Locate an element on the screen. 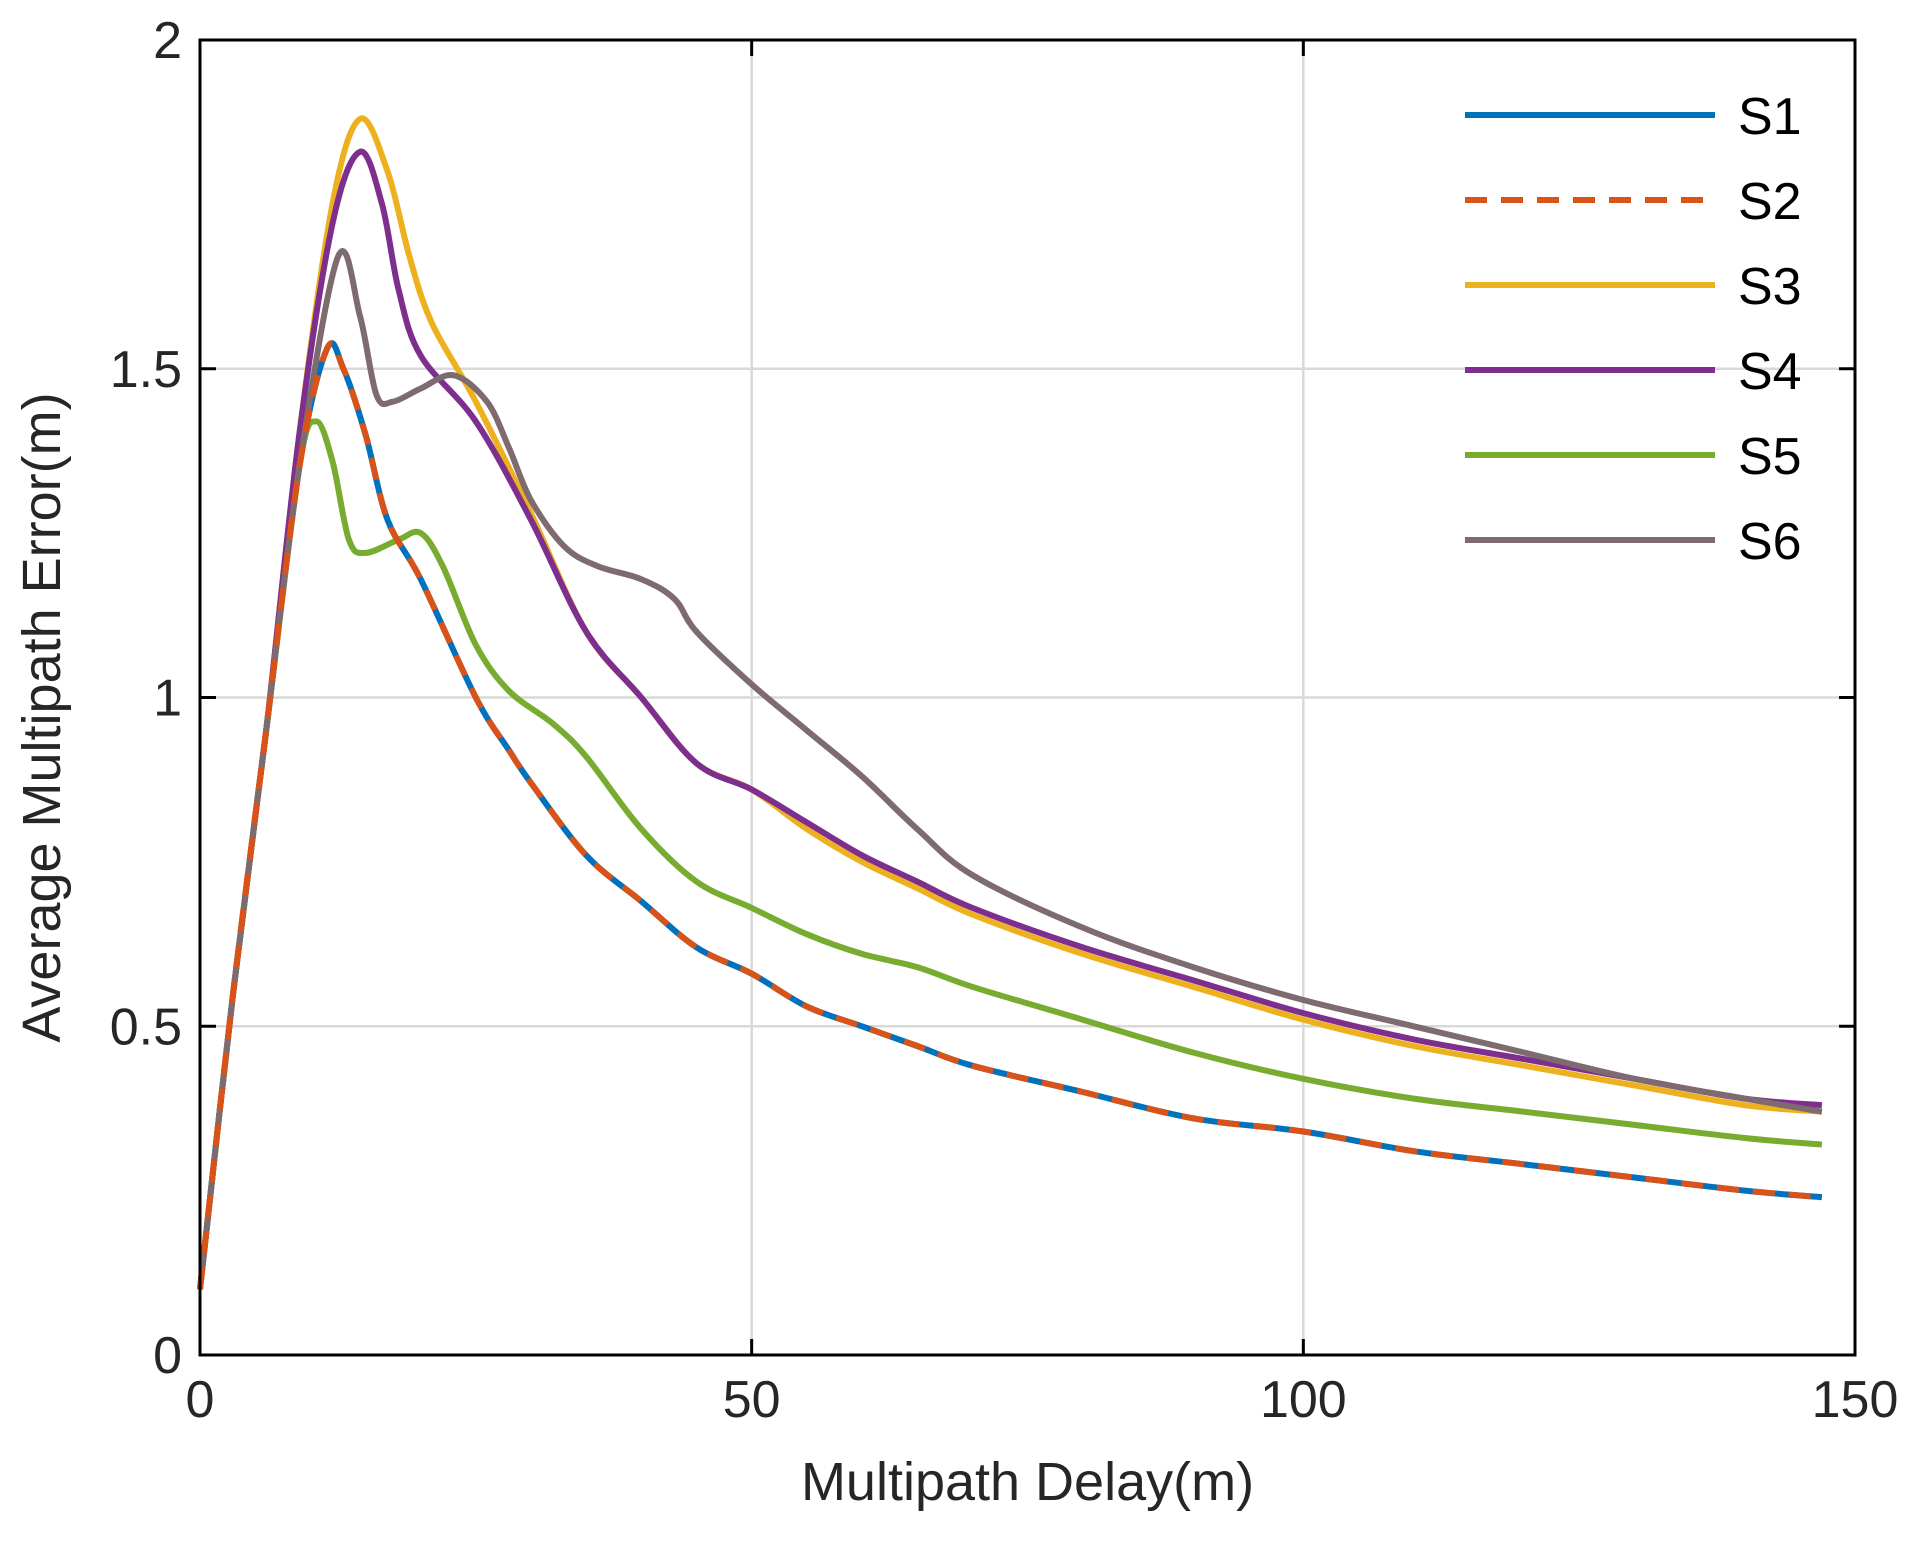 The height and width of the screenshot is (1548, 1922). y-tick-label: 0.5 is located at coordinates (146, 1027).